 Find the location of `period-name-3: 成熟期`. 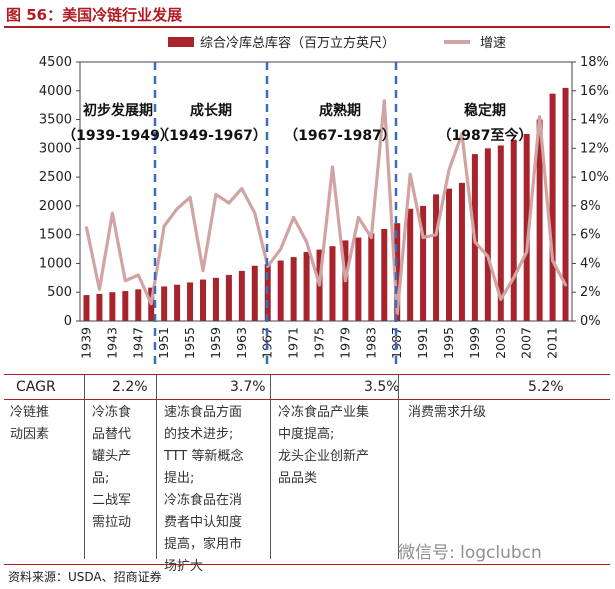

period-name-3: 成熟期 is located at coordinates (340, 110).